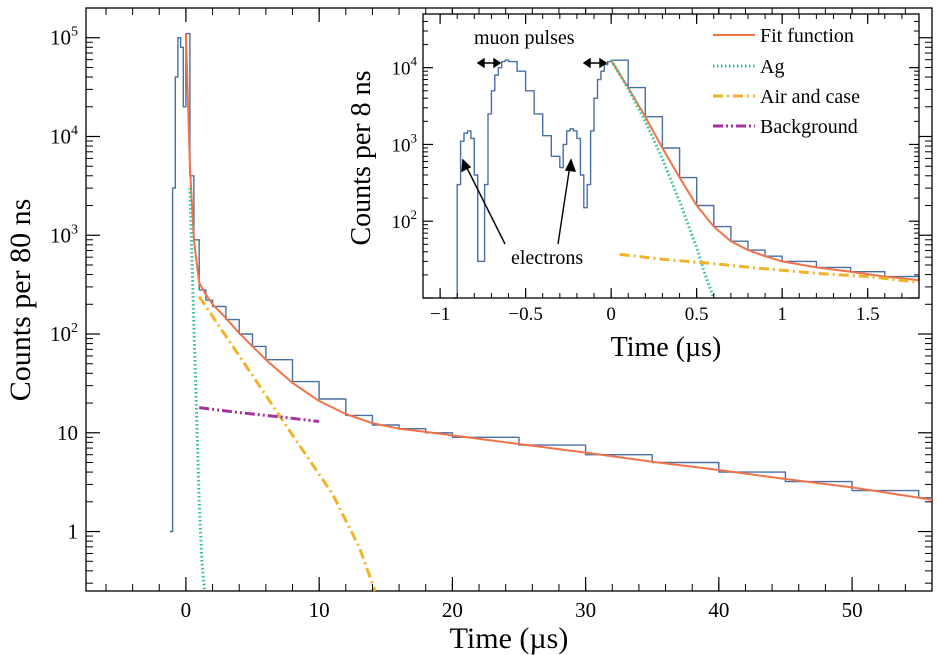 The height and width of the screenshot is (655, 937). What do you see at coordinates (748, 67) in the screenshot?
I see `legend-item-ag: Ag` at bounding box center [748, 67].